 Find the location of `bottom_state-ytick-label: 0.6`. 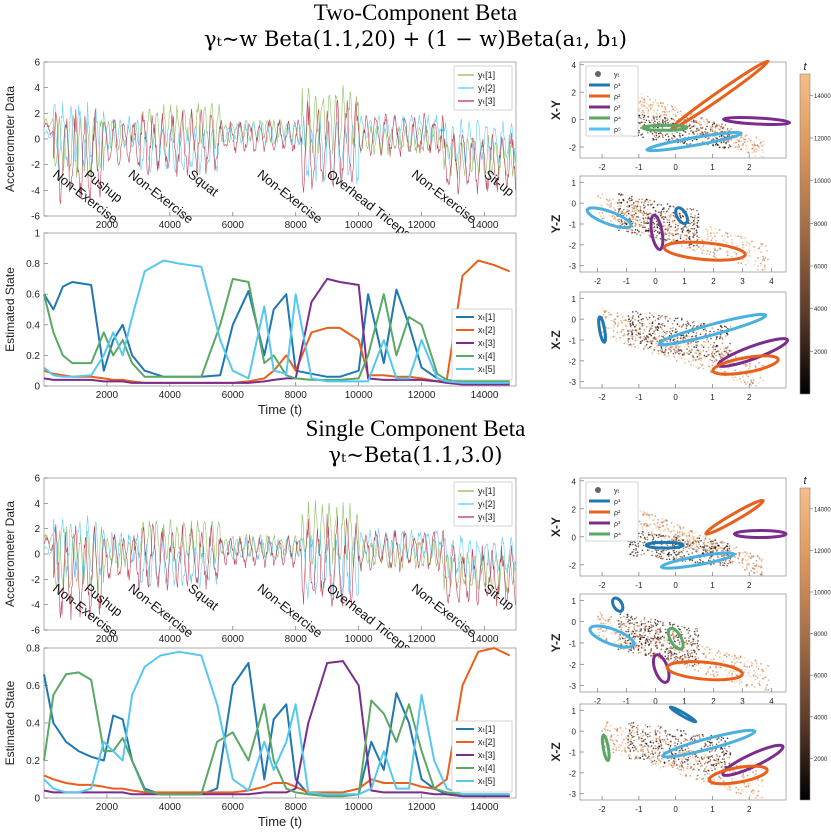

bottom_state-ytick-label: 0.6 is located at coordinates (33, 686).